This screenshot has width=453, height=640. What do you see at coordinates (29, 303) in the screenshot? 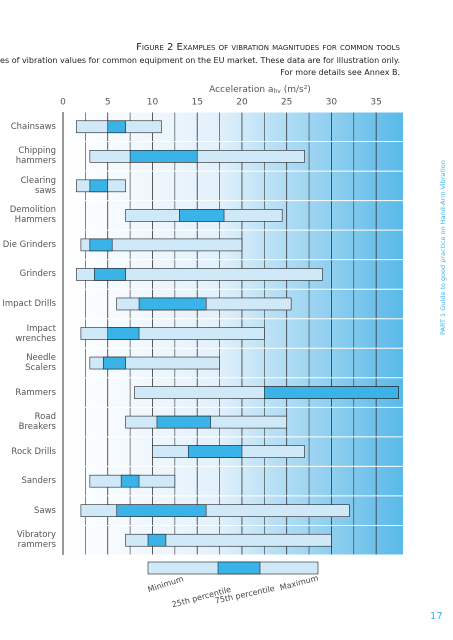
I see `category-label: Impact Drills` at bounding box center [29, 303].